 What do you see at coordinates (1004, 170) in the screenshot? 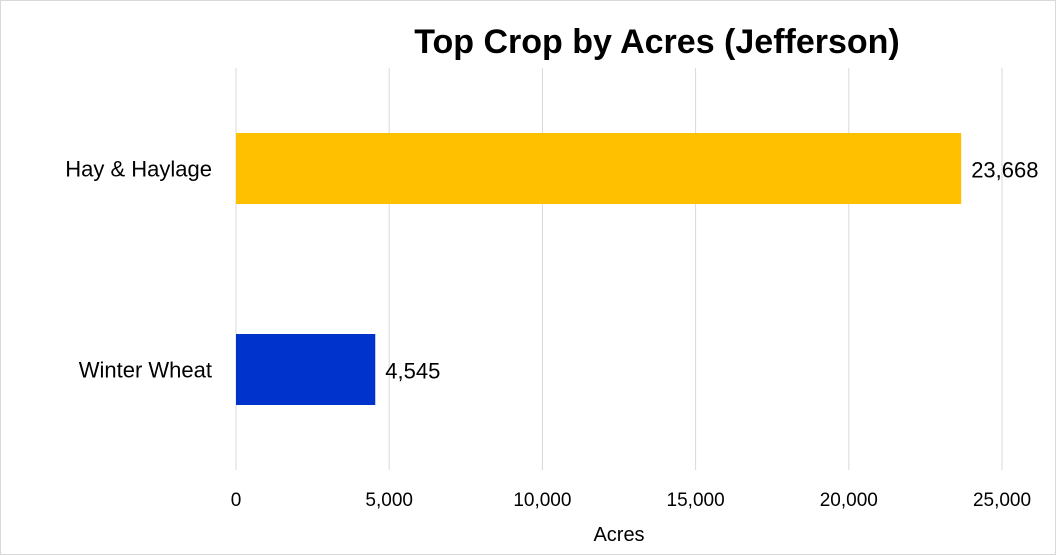
I see `data-label: 23,668` at bounding box center [1004, 170].